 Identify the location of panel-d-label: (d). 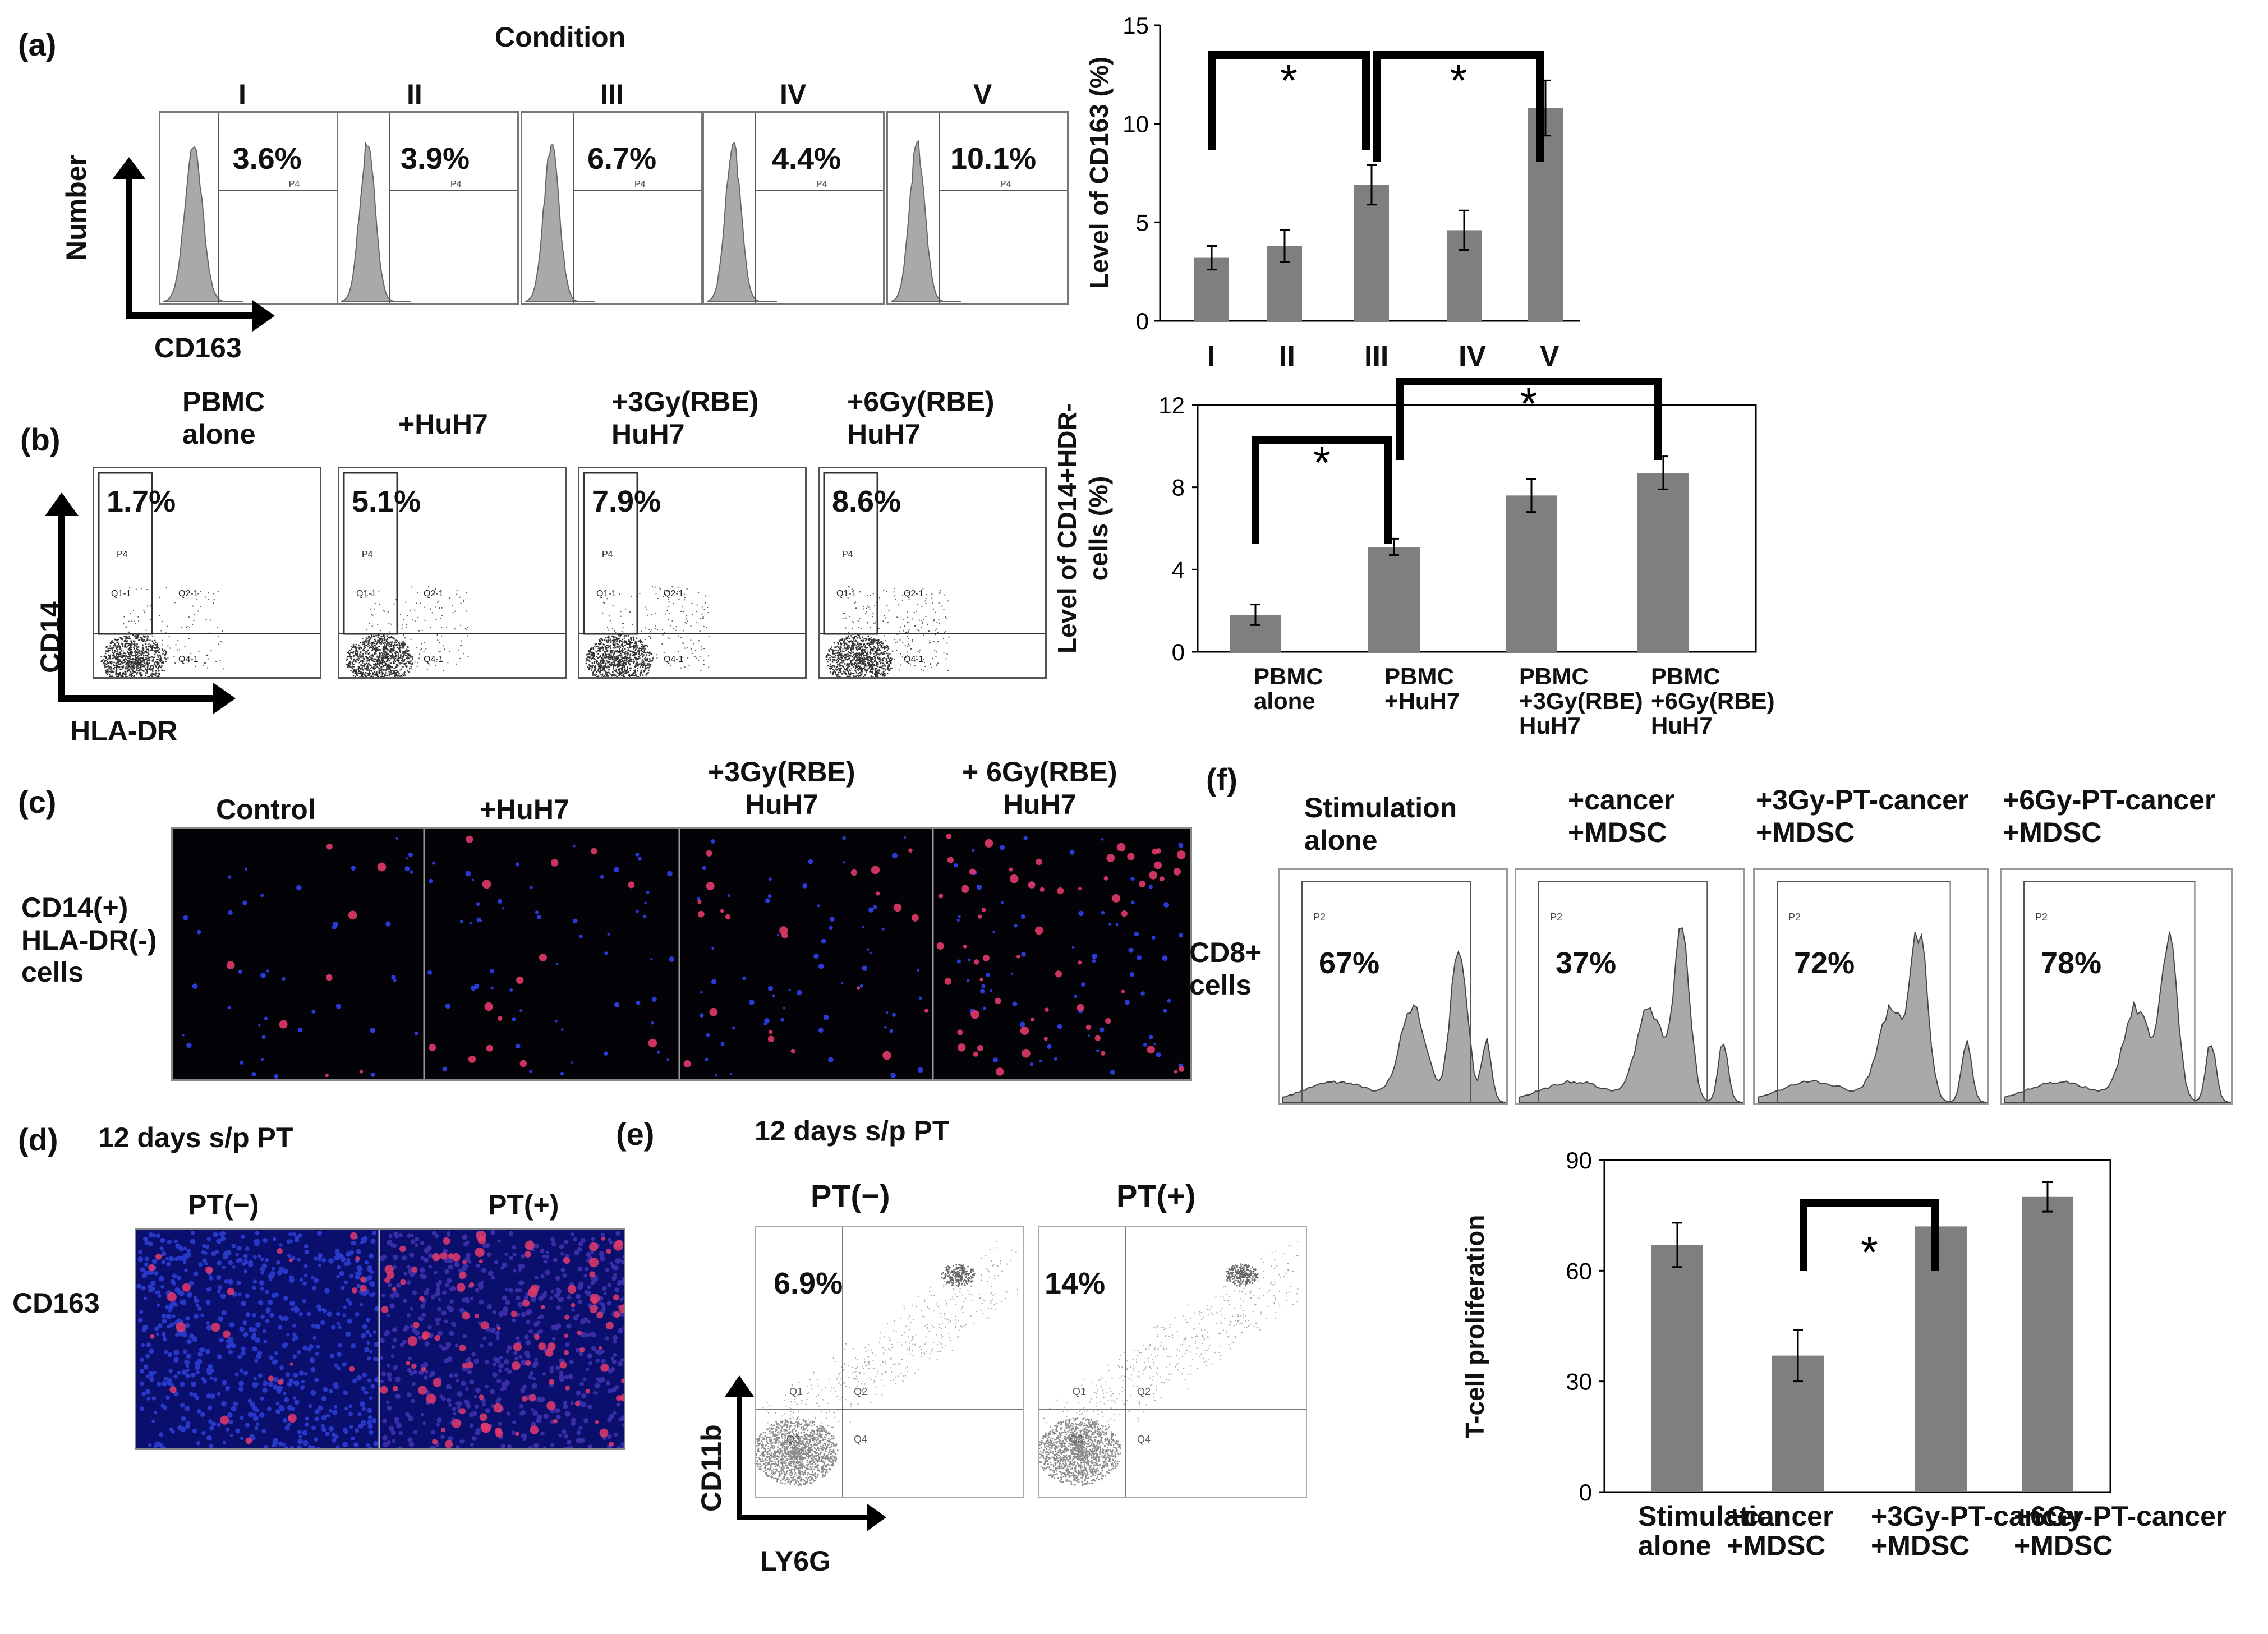
(38, 1140).